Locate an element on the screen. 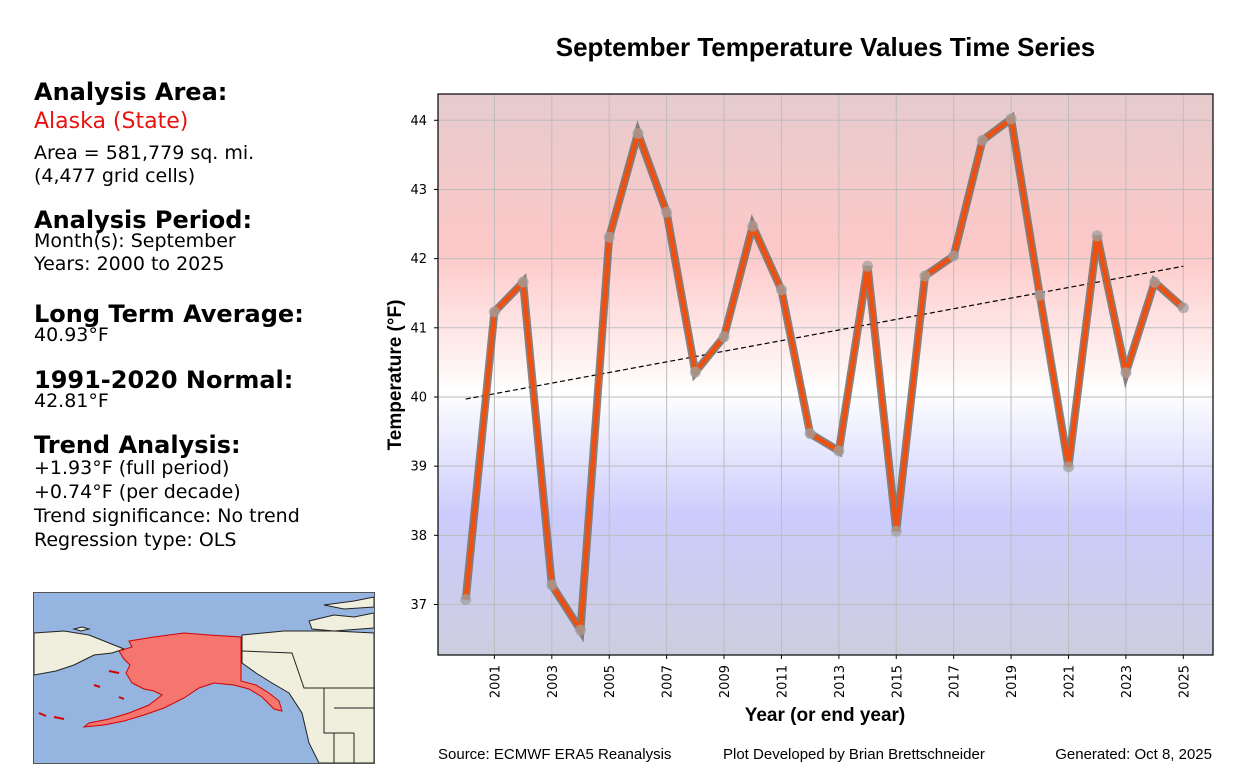 This screenshot has width=1250, height=780. map-alaska-highlight is located at coordinates (182, 680).